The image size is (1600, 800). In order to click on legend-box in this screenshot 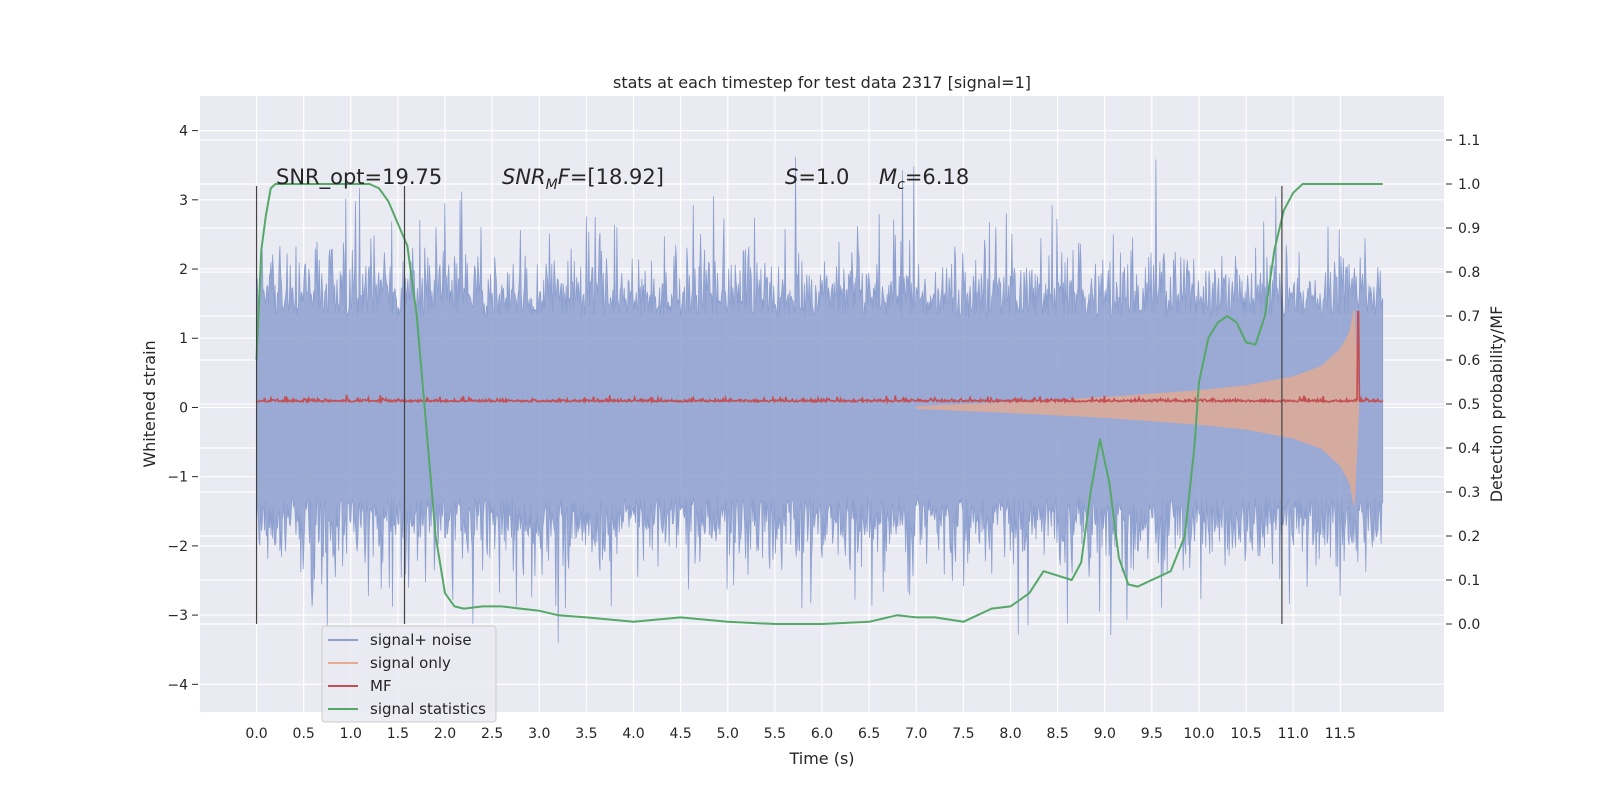, I will do `click(409, 674)`.